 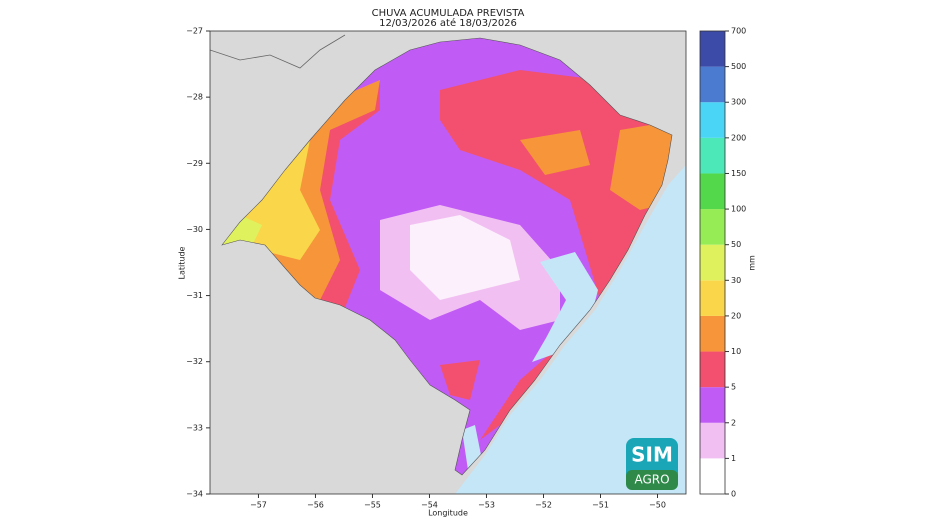 I want to click on y-tick-label: −30, so click(x=194, y=229).